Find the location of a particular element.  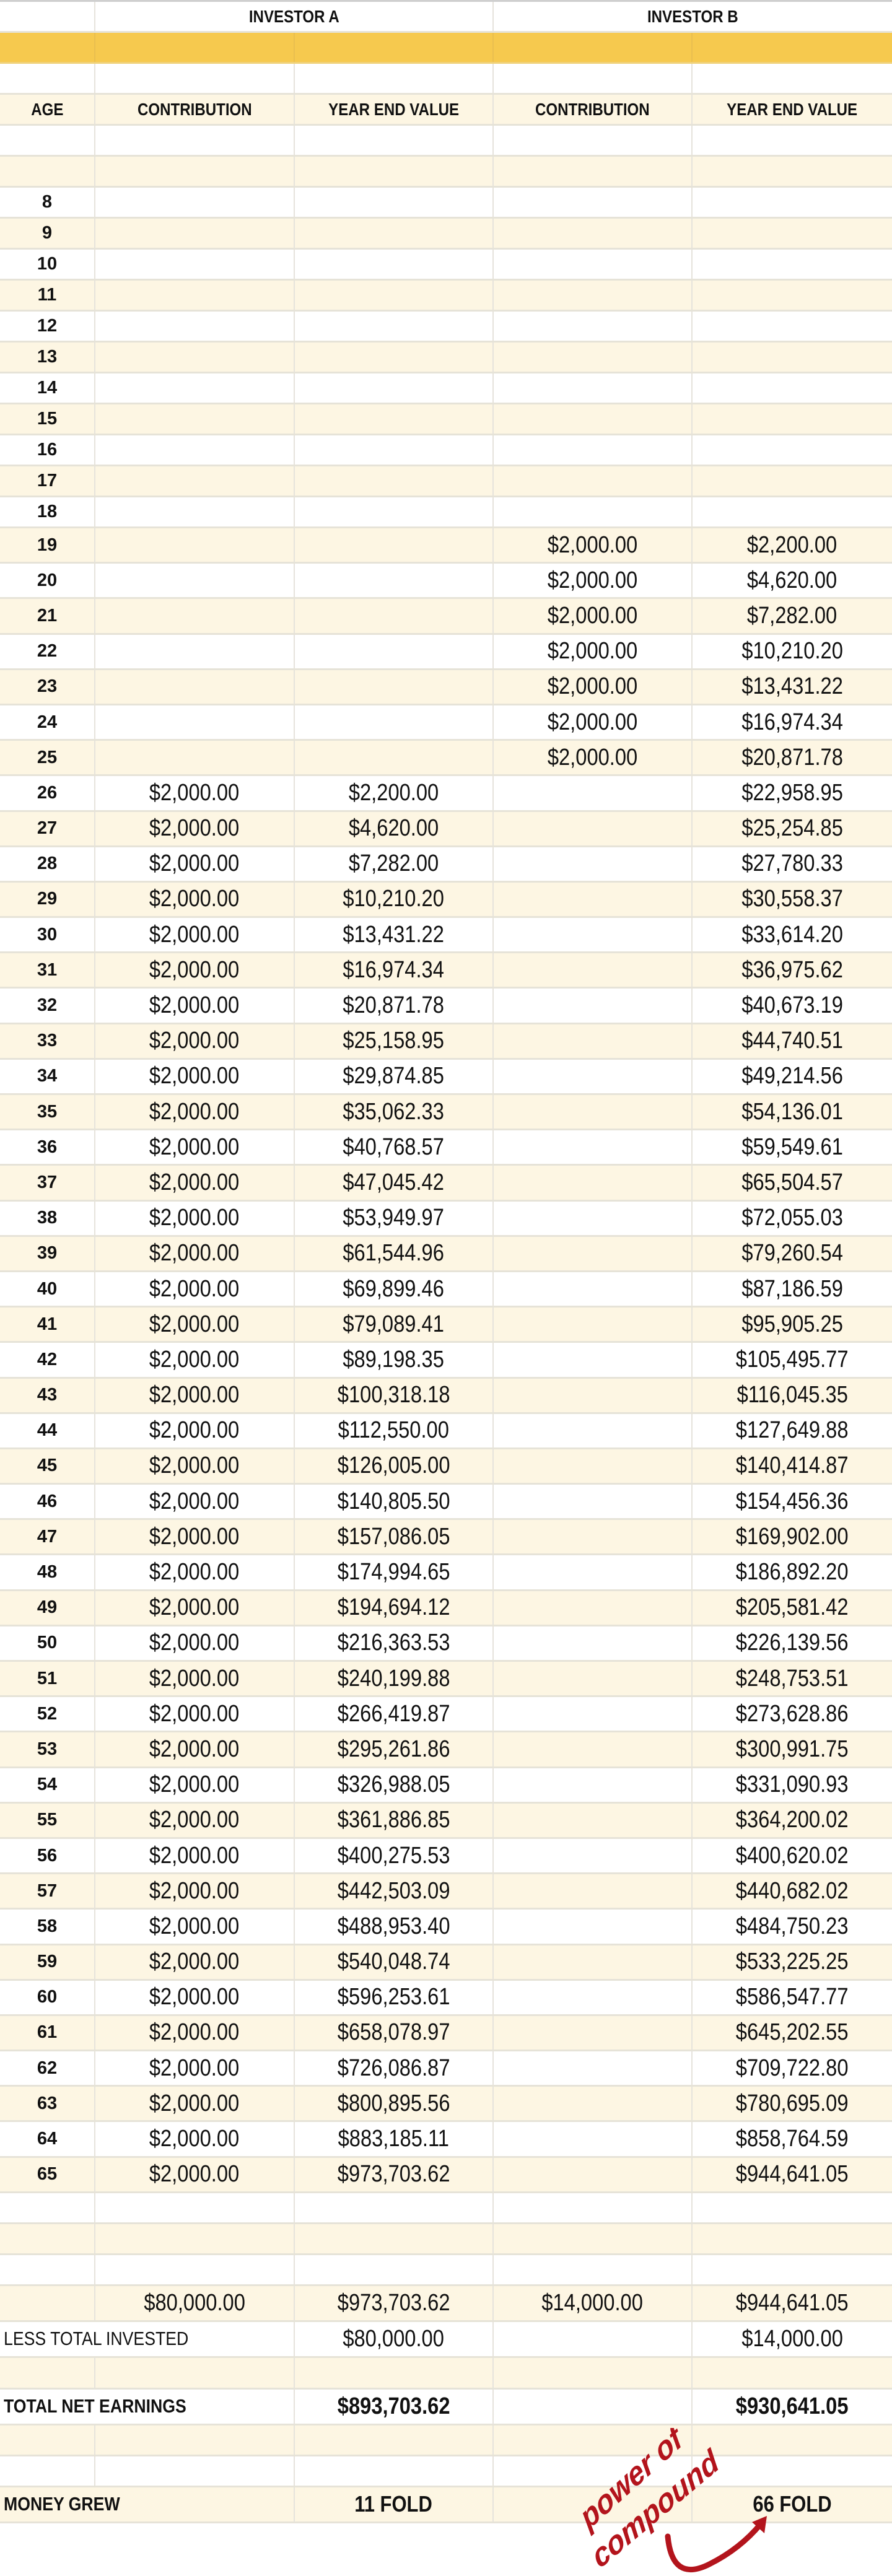

cell-b-year-end-value: $36,975.62 is located at coordinates (792, 970).